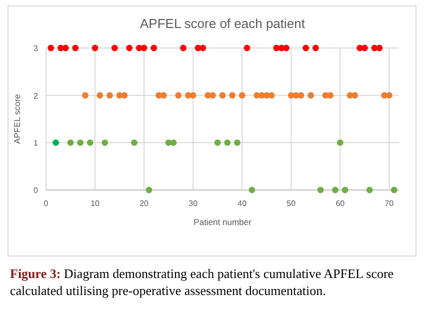 This screenshot has width=425, height=324. Describe the element at coordinates (36, 190) in the screenshot. I see `y-tick-label: 0` at that location.